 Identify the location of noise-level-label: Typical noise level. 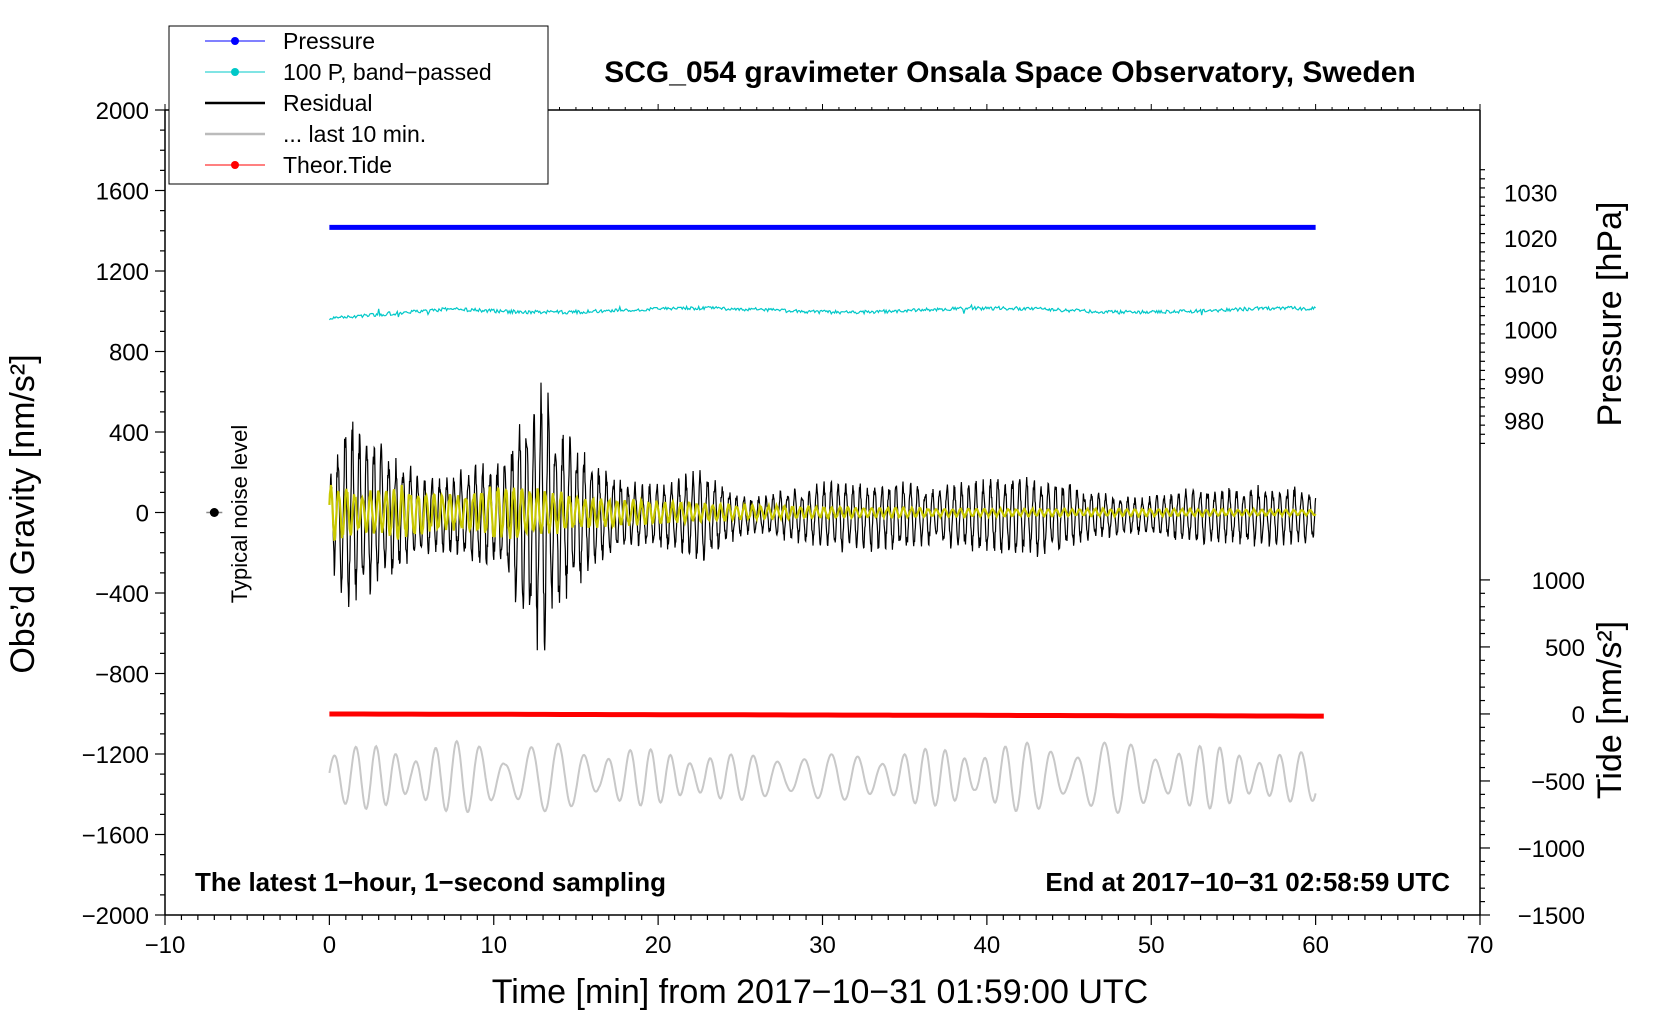
(239, 514).